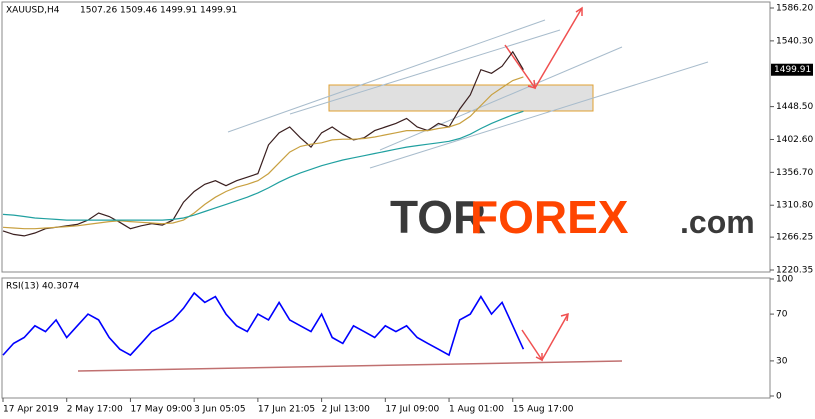 The width and height of the screenshot is (815, 419). Describe the element at coordinates (42, 287) in the screenshot. I see `rsi-title: RSI(13) 40.3074` at that location.